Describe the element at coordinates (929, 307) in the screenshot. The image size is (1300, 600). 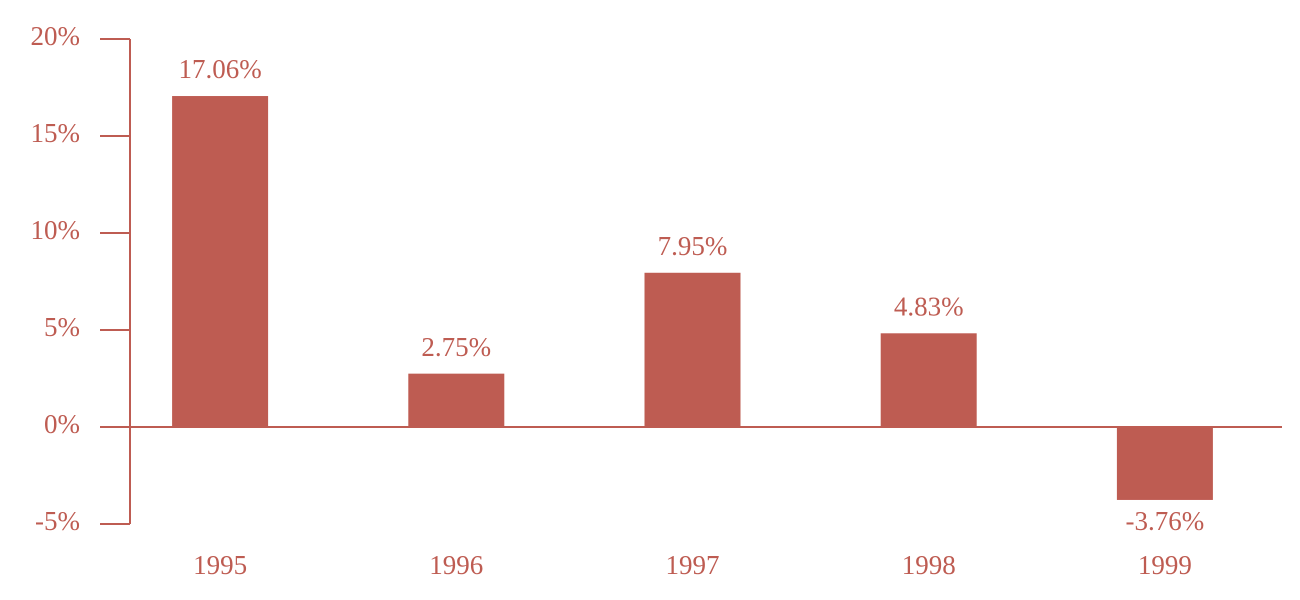
I see `value-label: 4.83%` at that location.